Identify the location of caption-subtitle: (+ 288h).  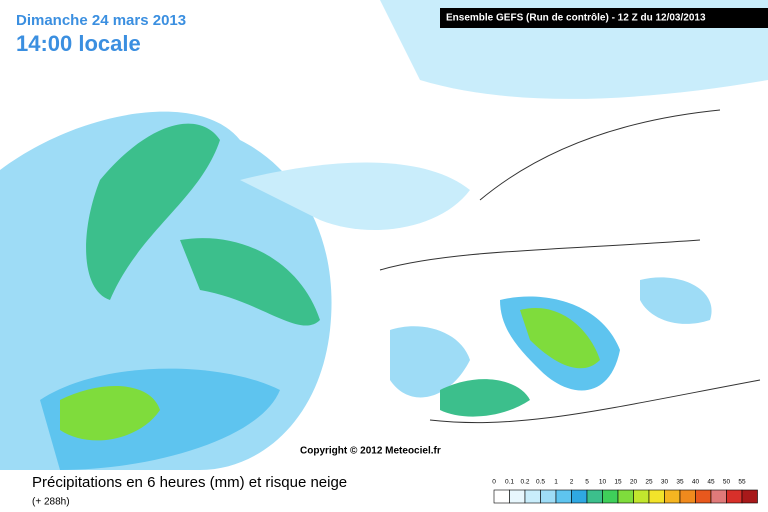
(51, 502).